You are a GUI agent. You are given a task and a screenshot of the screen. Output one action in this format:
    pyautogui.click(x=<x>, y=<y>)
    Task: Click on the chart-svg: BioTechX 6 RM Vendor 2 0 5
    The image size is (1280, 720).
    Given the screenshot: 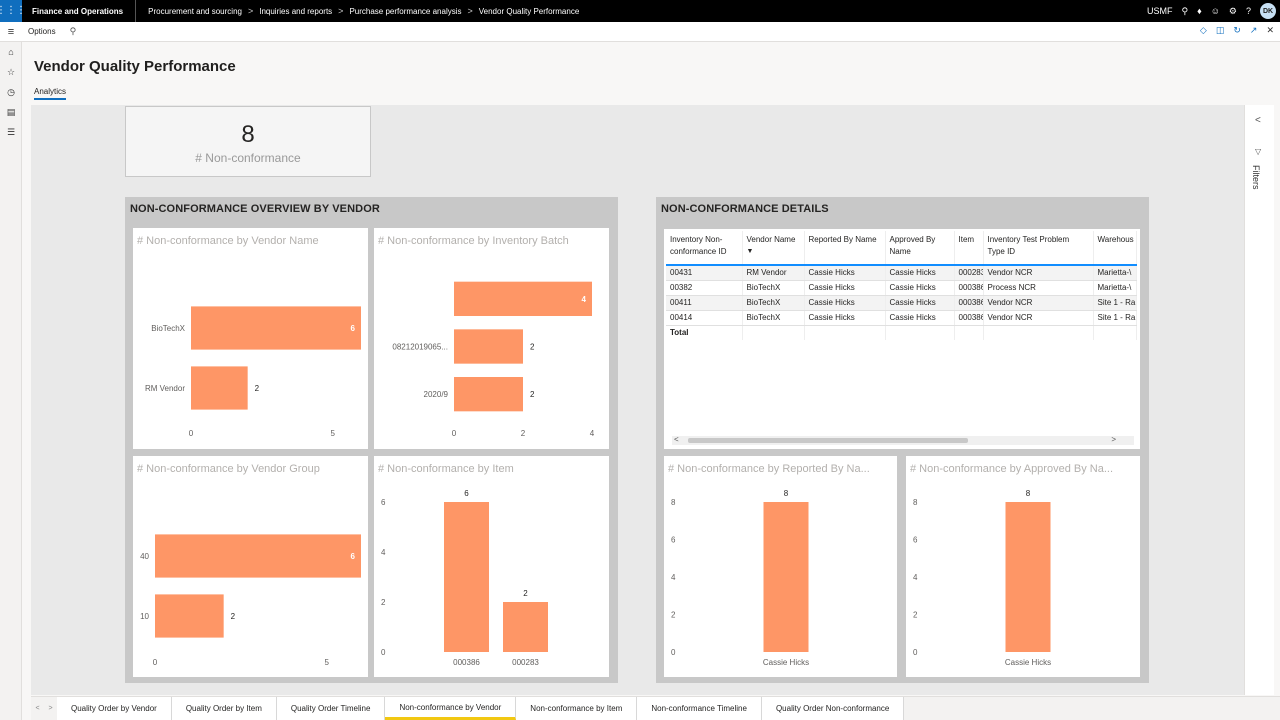 What is the action you would take?
    pyautogui.click(x=253, y=372)
    